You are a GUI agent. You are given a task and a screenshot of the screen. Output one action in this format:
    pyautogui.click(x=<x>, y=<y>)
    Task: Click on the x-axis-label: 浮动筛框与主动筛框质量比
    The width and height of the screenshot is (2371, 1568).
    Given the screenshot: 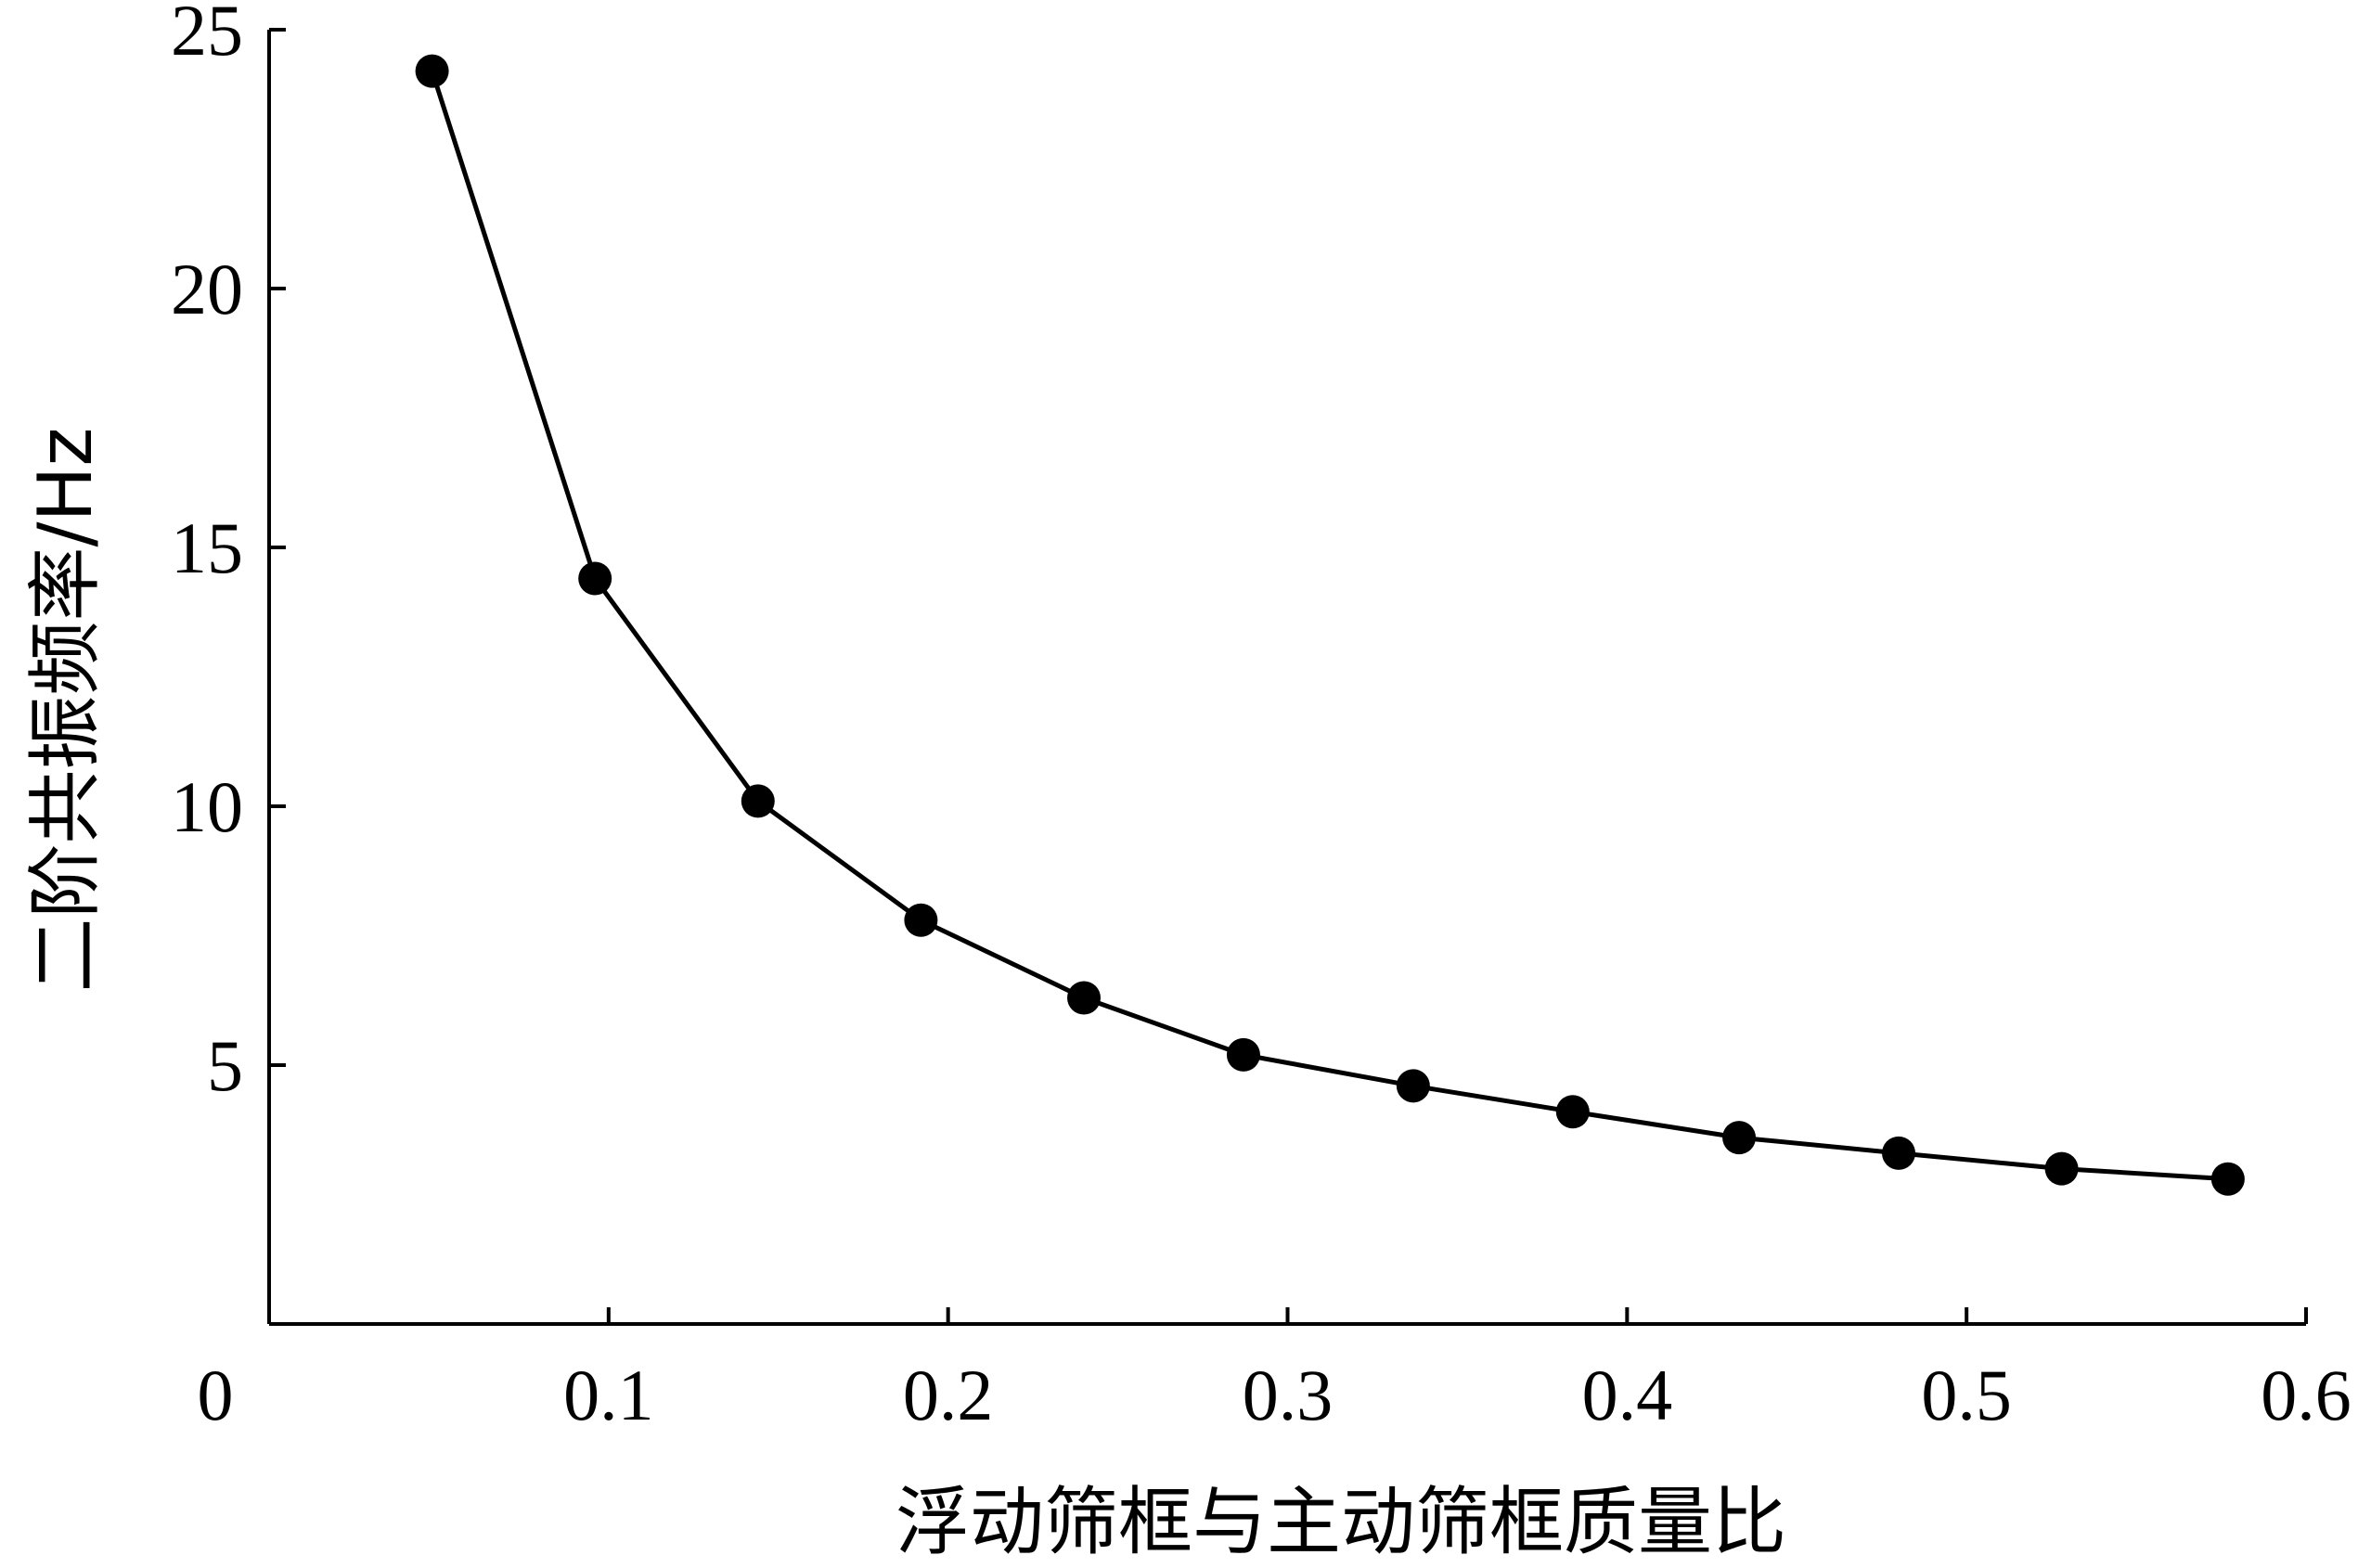 What is the action you would take?
    pyautogui.click(x=1341, y=1522)
    